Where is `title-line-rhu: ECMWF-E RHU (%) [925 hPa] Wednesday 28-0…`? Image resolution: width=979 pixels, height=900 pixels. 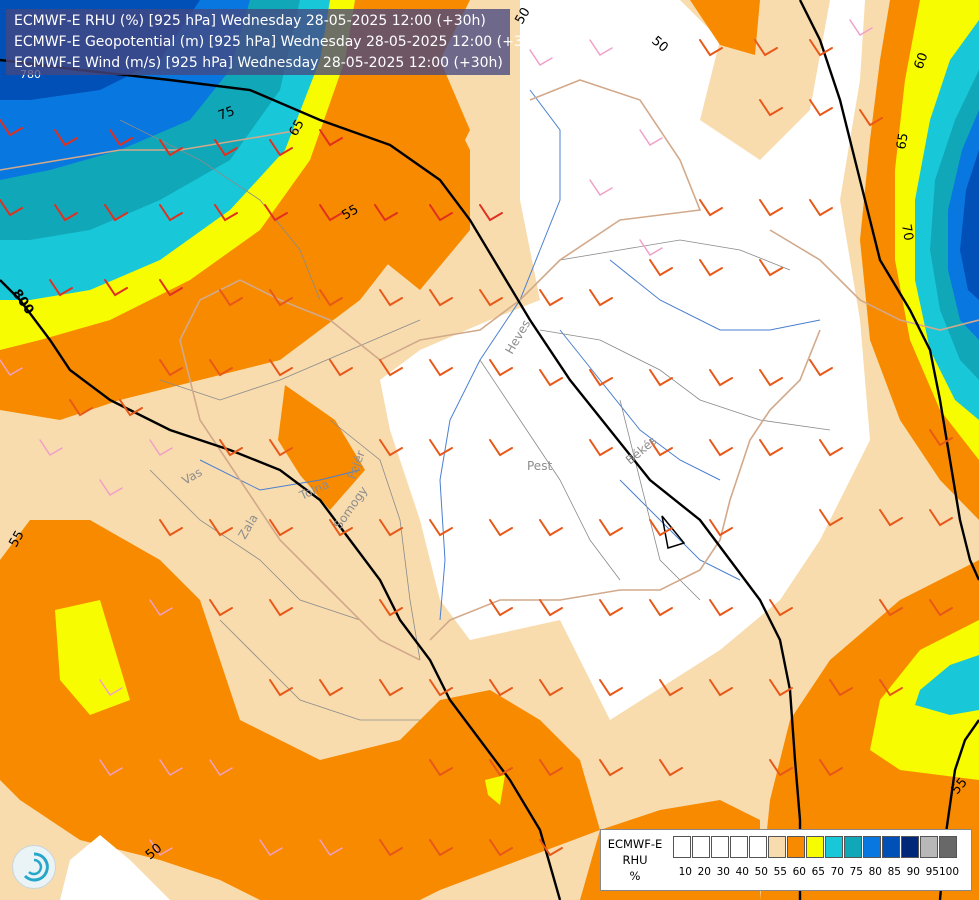
title-line-rhu: ECMWF-E RHU (%) [925 hPa] Wednesday 28-0… is located at coordinates (250, 21).